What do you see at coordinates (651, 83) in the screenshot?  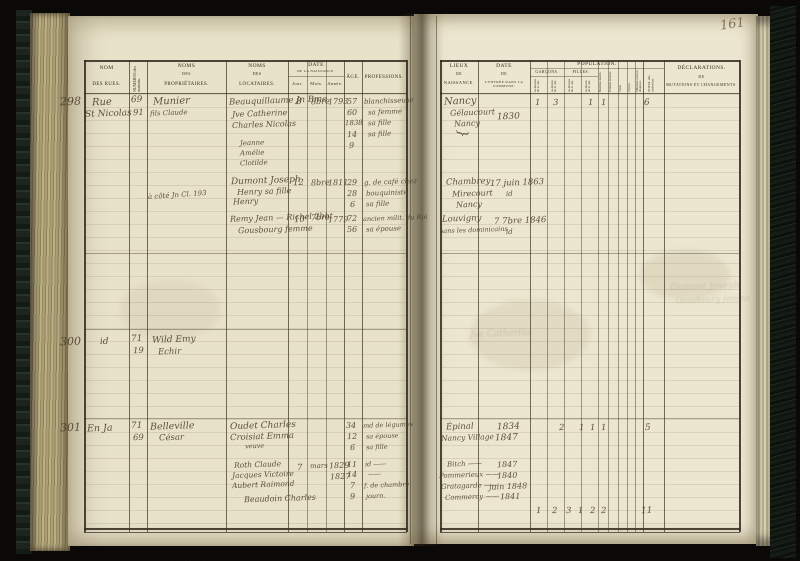 I see `col-header-total: TOTAL des individus.` at bounding box center [651, 83].